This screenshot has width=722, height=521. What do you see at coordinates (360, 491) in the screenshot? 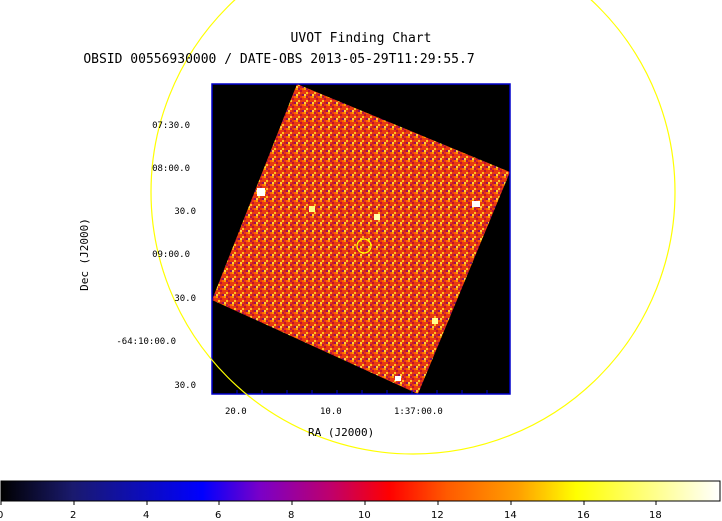
I see `colorbar` at bounding box center [360, 491].